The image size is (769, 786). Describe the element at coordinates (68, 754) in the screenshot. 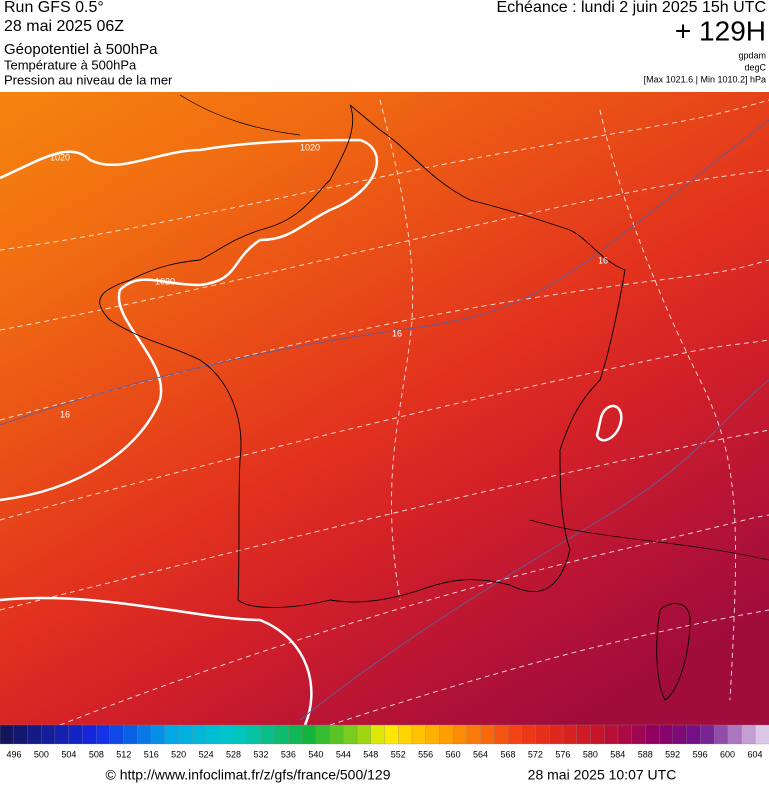

I see `colorbar-label: 504` at that location.